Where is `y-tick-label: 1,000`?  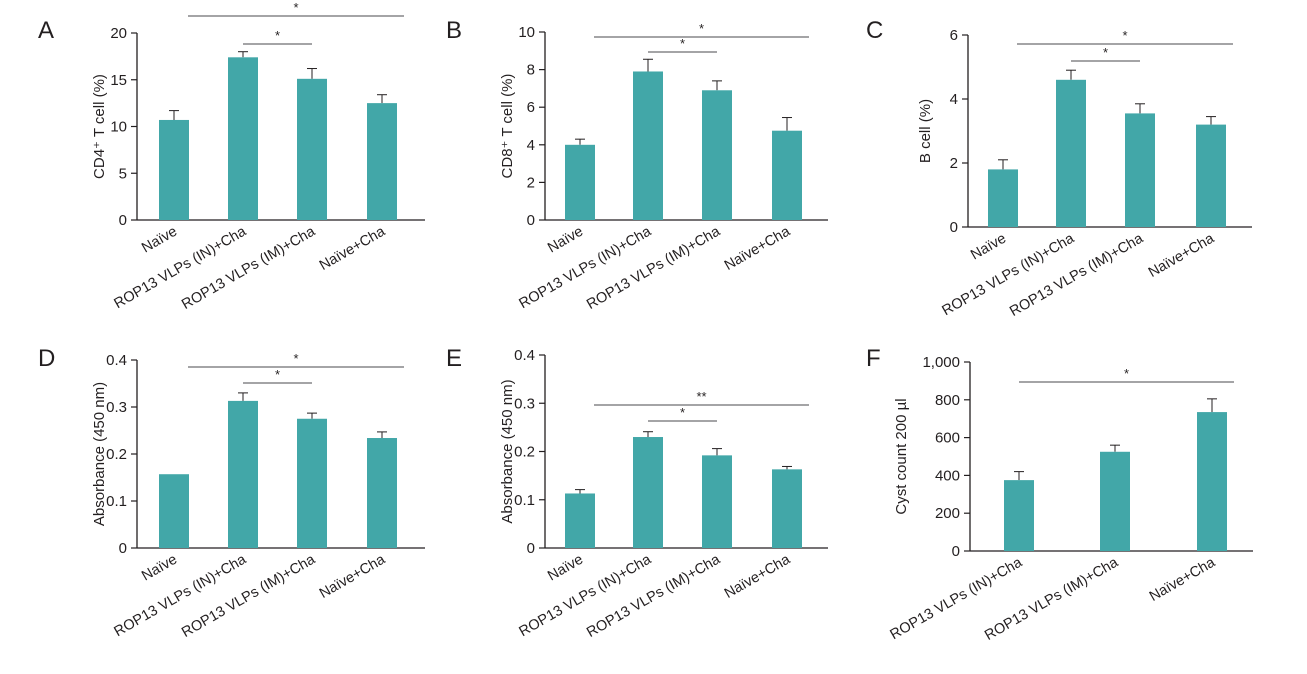 y-tick-label: 1,000 is located at coordinates (941, 362).